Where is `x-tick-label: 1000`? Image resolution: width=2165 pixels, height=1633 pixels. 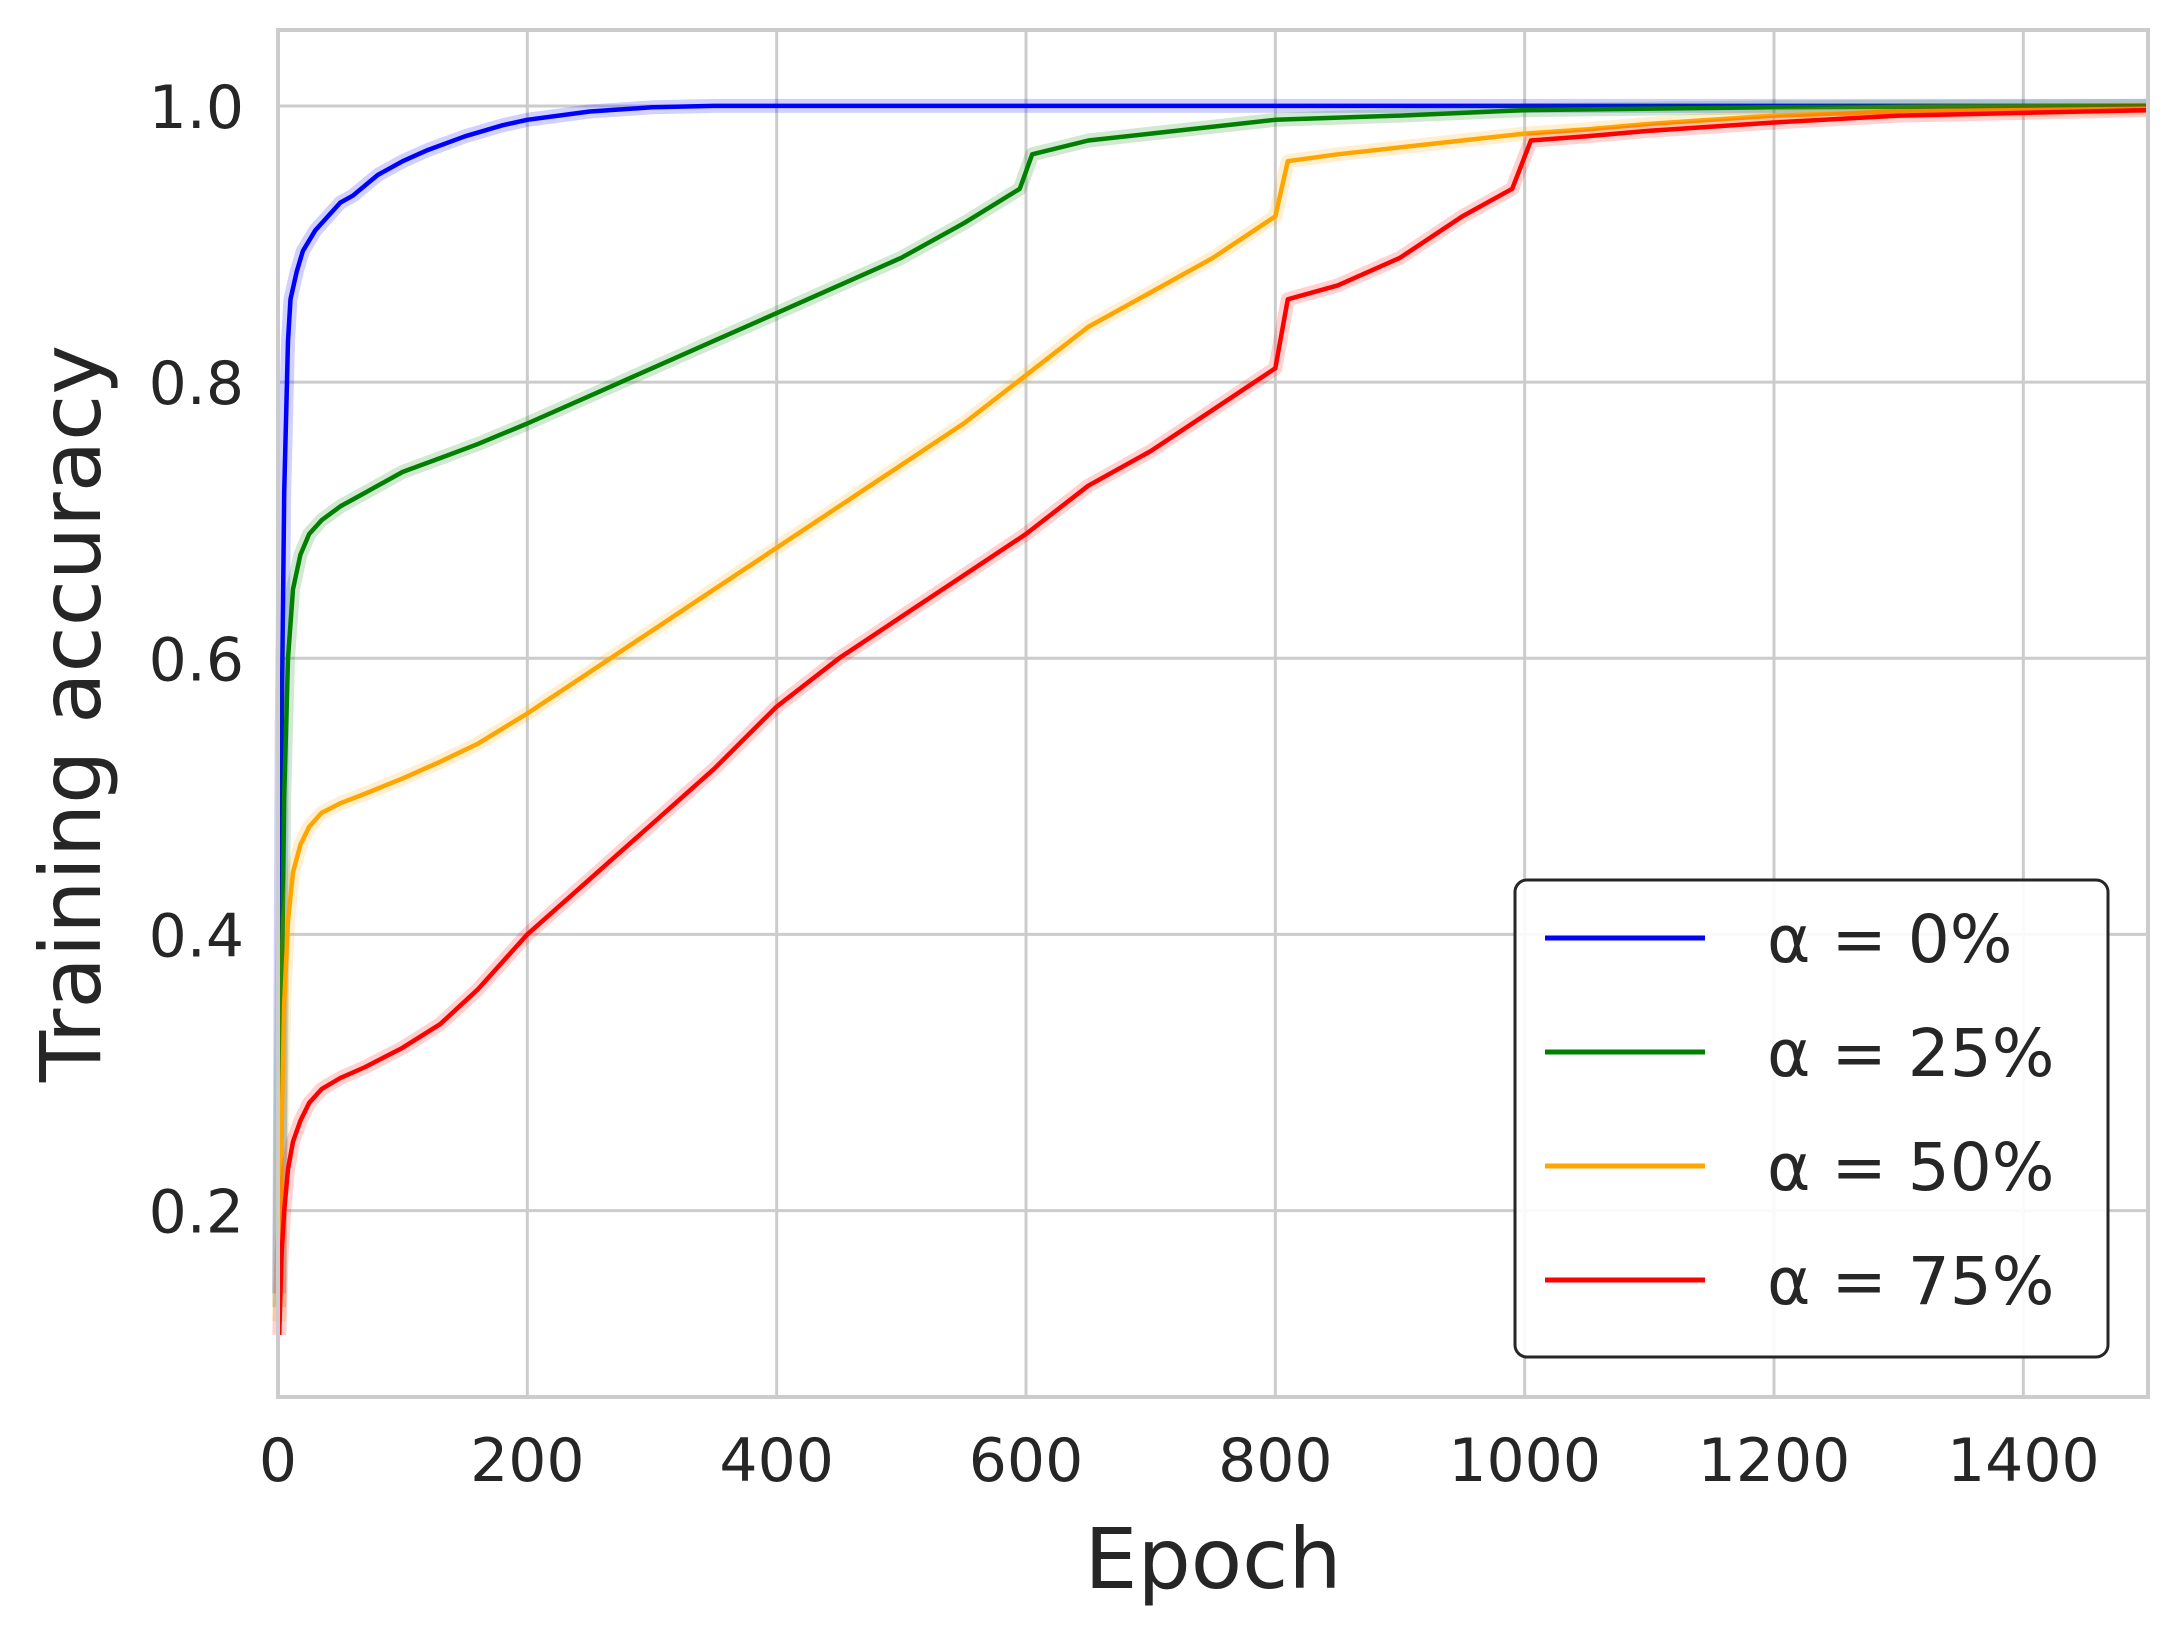 x-tick-label: 1000 is located at coordinates (1524, 1461).